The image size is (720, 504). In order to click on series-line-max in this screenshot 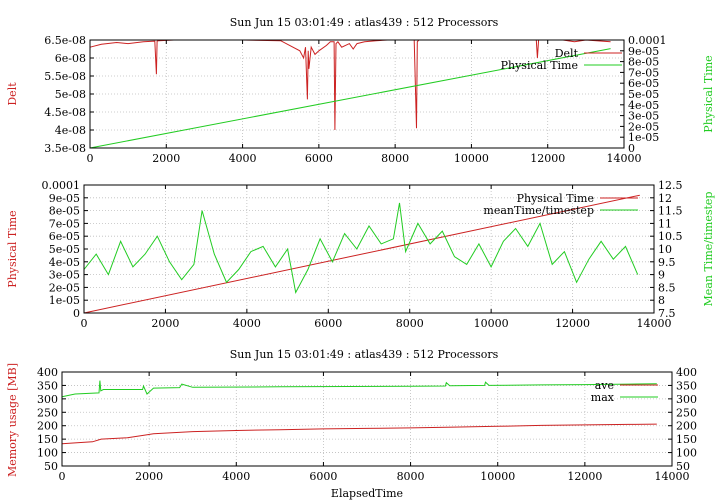, I will do `click(359, 389)`.